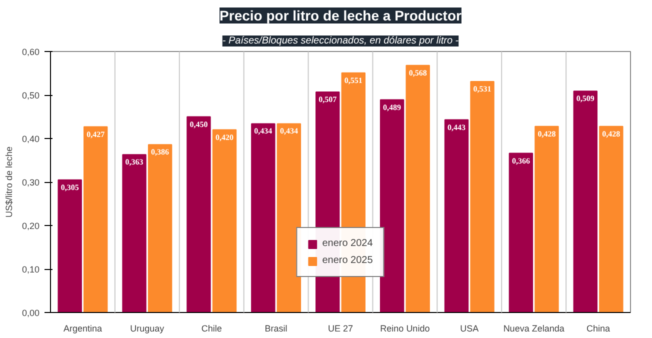  I want to click on data-label: 0,531, so click(482, 89).